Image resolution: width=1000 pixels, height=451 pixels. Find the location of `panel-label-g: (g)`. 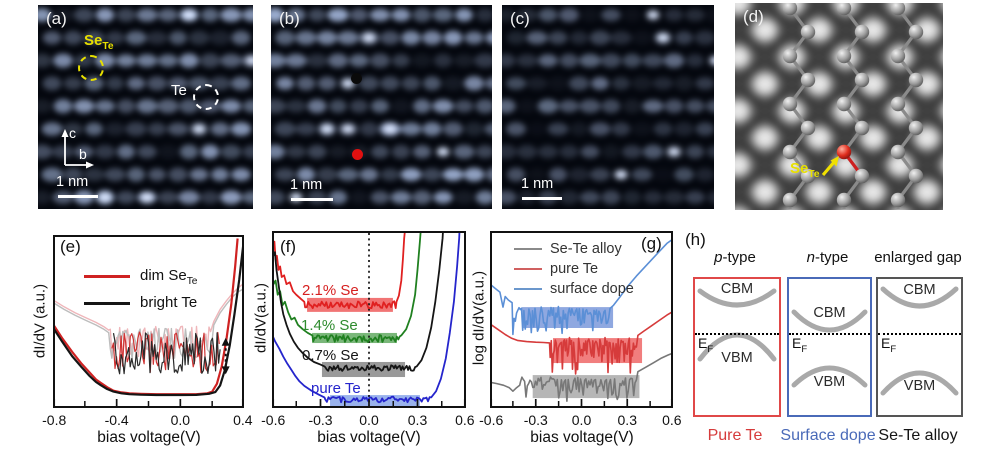

panel-label-g: (g) is located at coordinates (651, 243).